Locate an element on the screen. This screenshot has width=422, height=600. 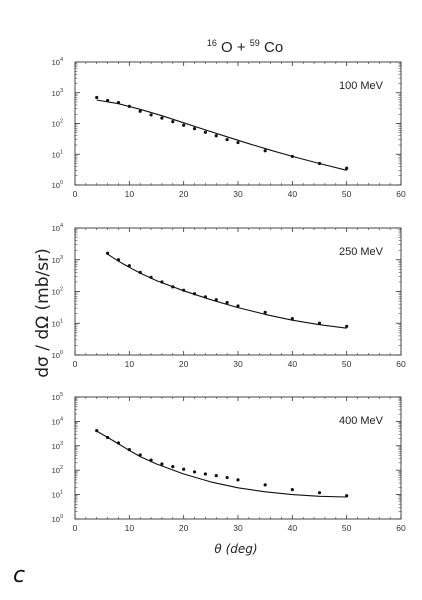
energy-label: 400 MeV is located at coordinates (361, 421).